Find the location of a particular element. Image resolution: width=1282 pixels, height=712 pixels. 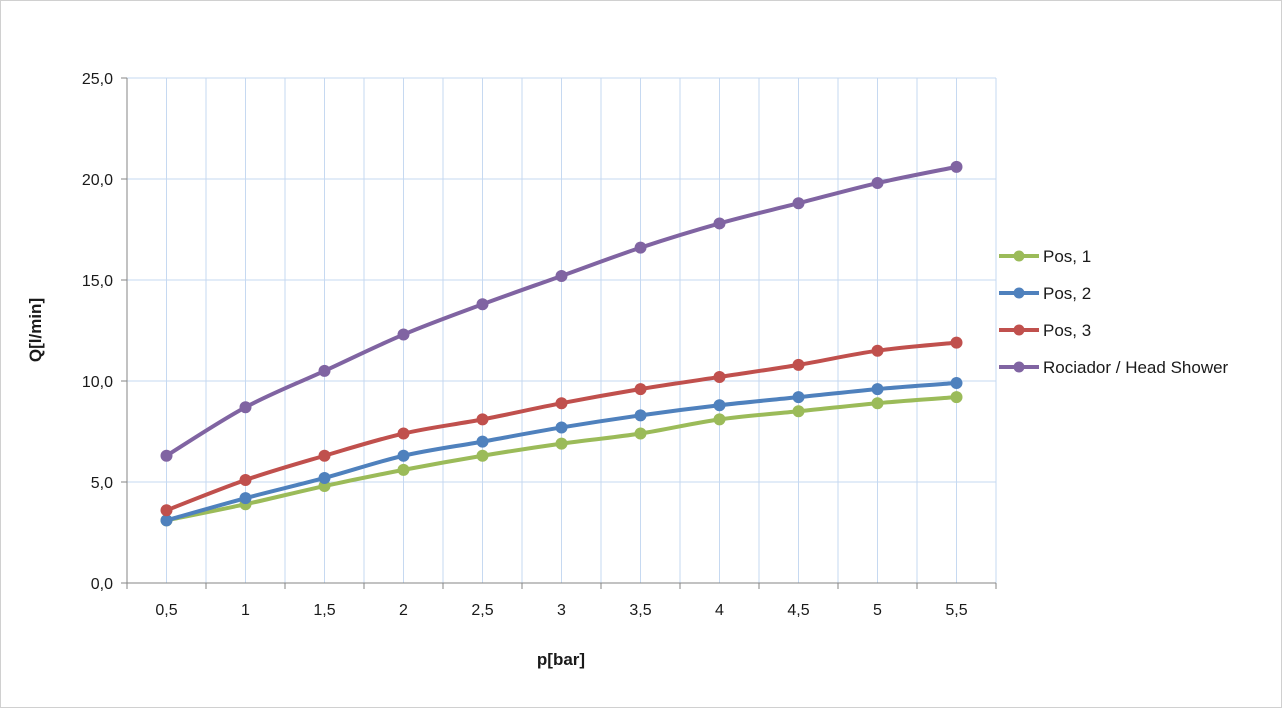

y-axis-title: Q[l/min] is located at coordinates (35, 330).